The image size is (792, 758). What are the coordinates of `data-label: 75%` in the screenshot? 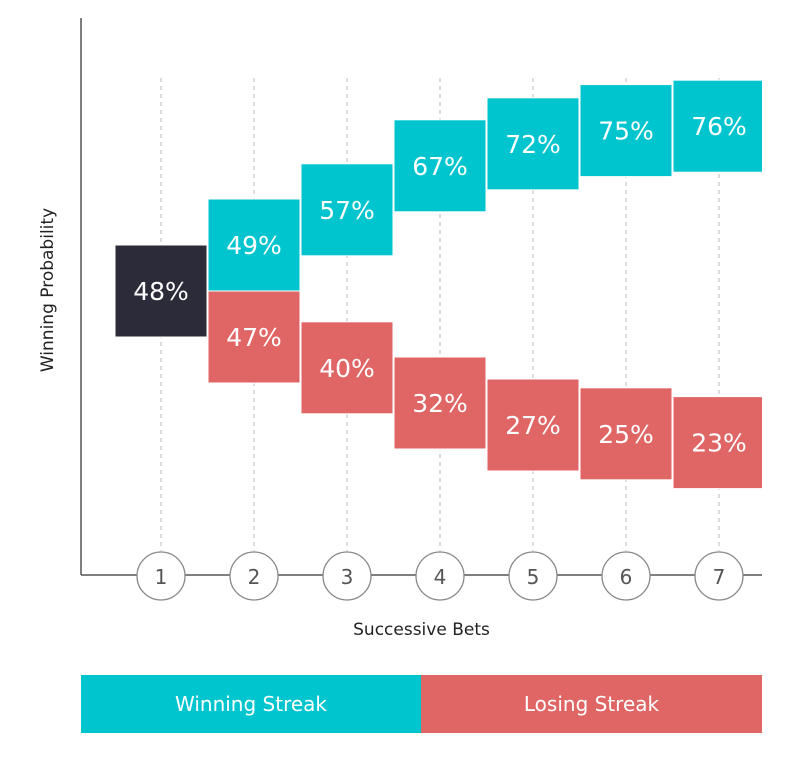 It's located at (626, 131).